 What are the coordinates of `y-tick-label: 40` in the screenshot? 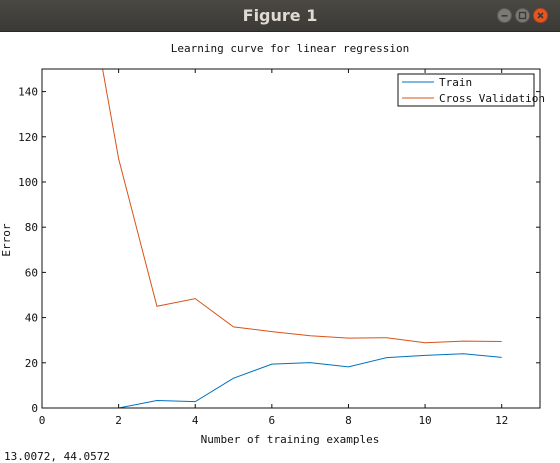 It's located at (31, 318).